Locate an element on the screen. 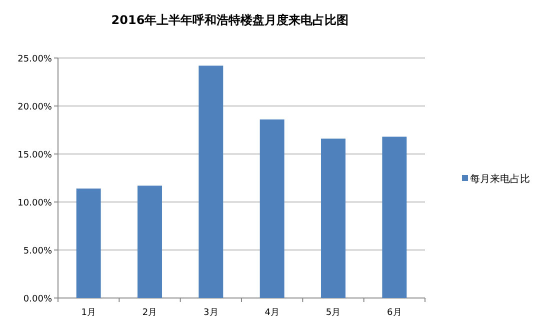 This screenshot has height=334, width=550. chart-title: 2016年上半年呼和浩特楼盘月度来电占比图 is located at coordinates (230, 20).